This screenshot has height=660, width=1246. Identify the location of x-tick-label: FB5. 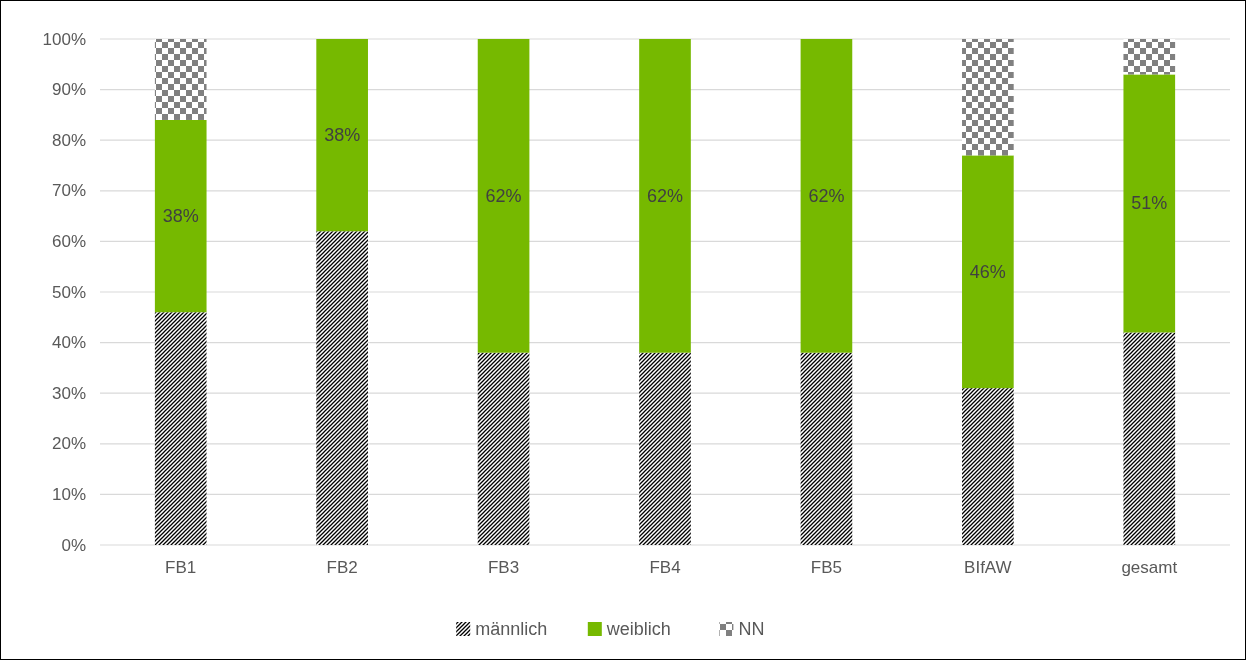
(826, 567).